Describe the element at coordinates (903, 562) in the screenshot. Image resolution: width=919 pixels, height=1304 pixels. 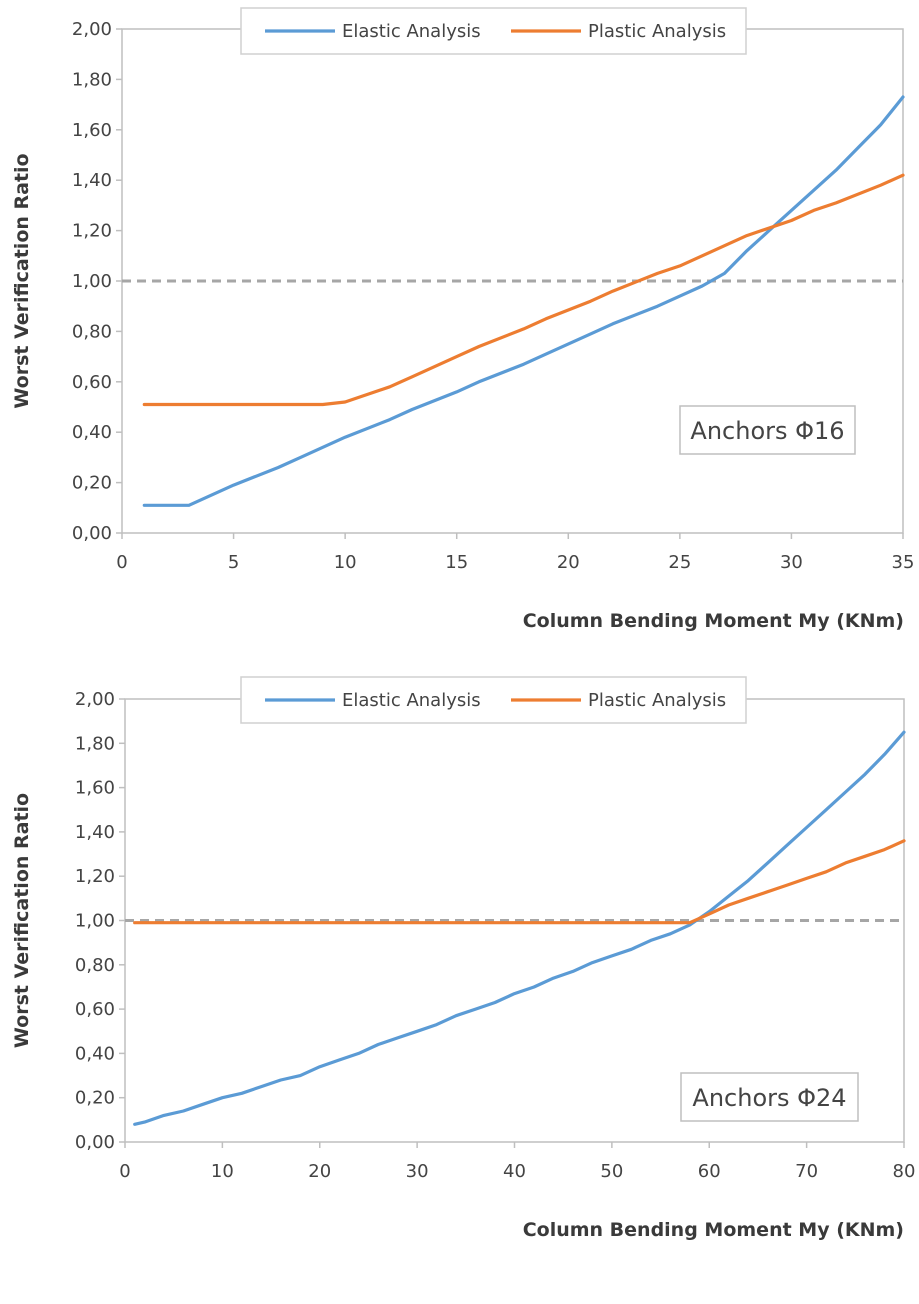
I see `x-tick-label: 35` at that location.